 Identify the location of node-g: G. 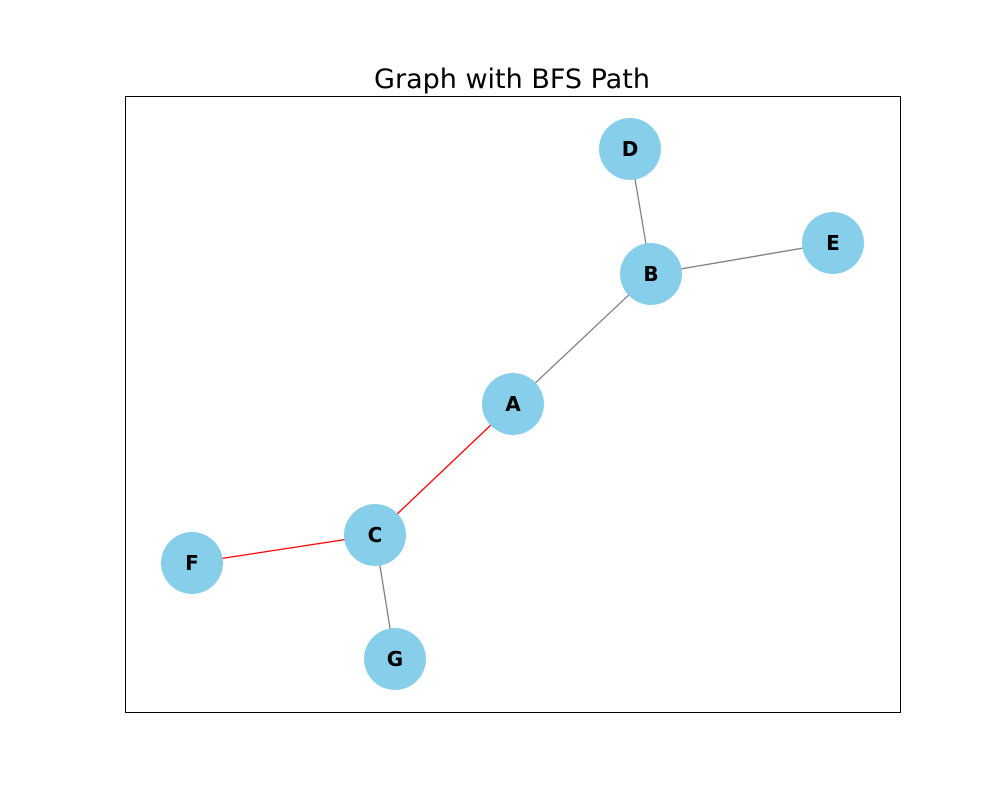
(395, 659).